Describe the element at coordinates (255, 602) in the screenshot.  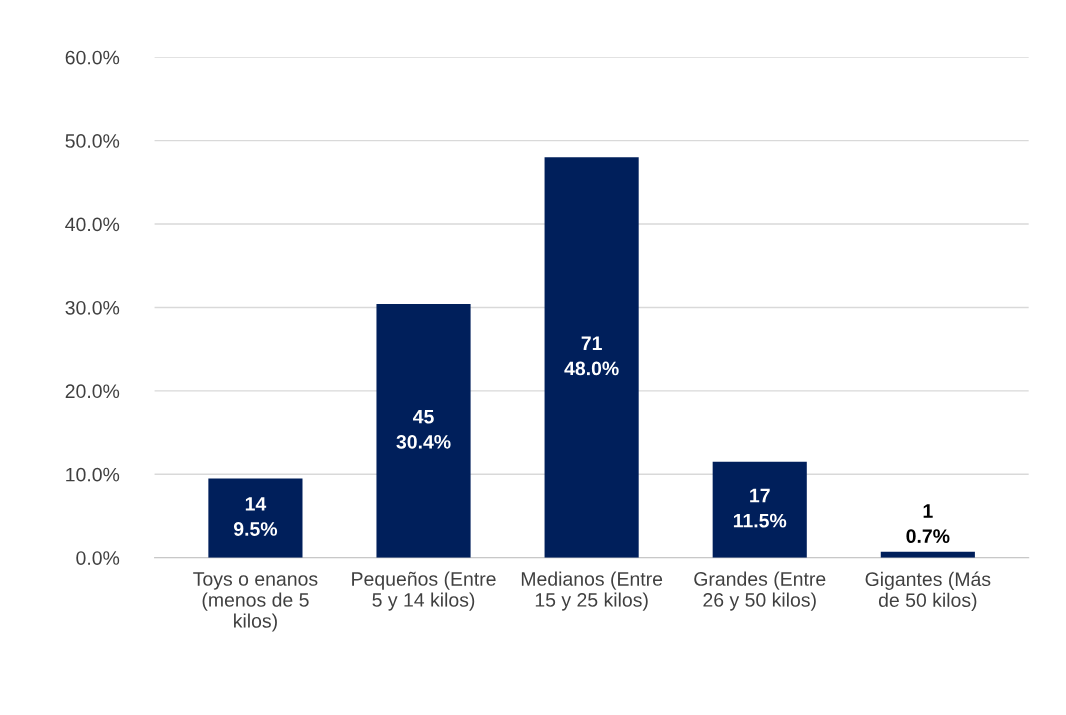
I see `x-tick-label: Toys o enanos (menos de 5 kilos)` at that location.